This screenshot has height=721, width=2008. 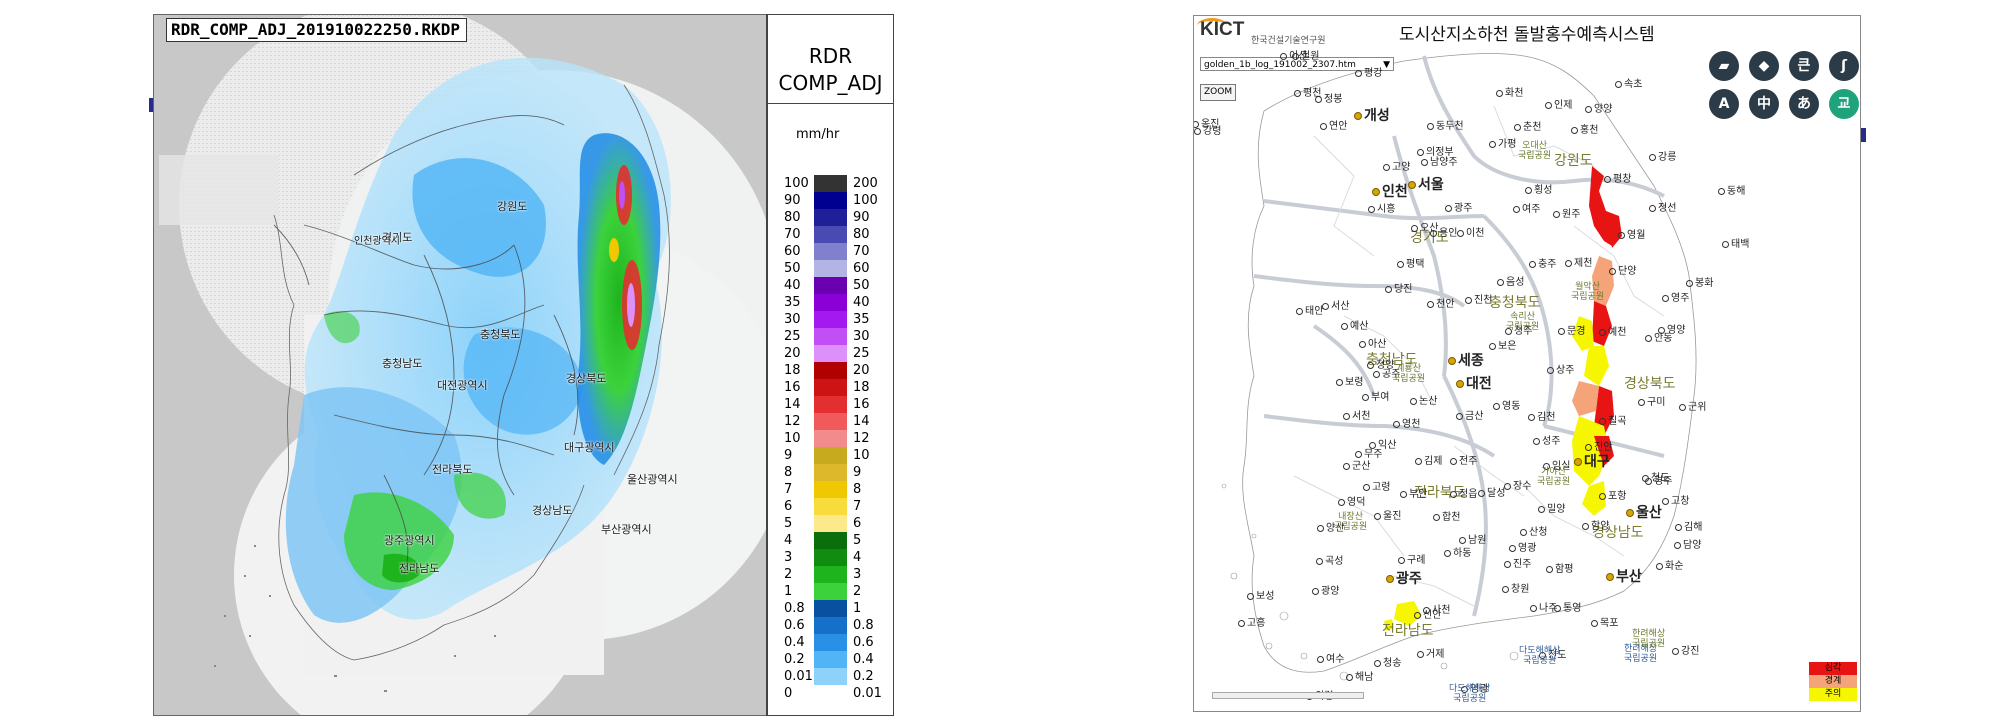 I want to click on place-label: 공주, so click(x=1386, y=374).